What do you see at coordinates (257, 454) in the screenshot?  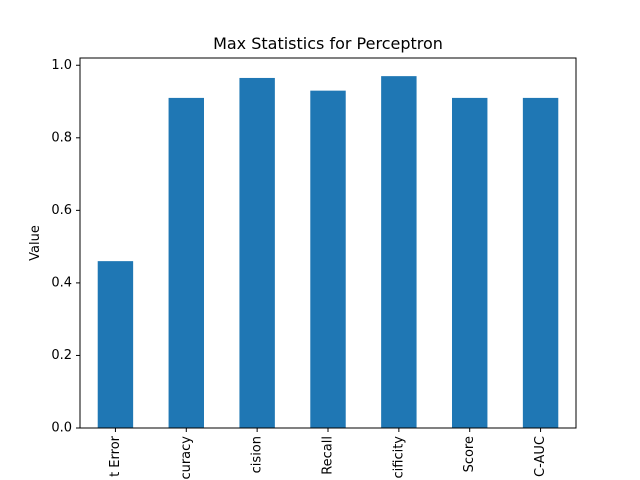 I see `x-tick-label-2: cision` at bounding box center [257, 454].